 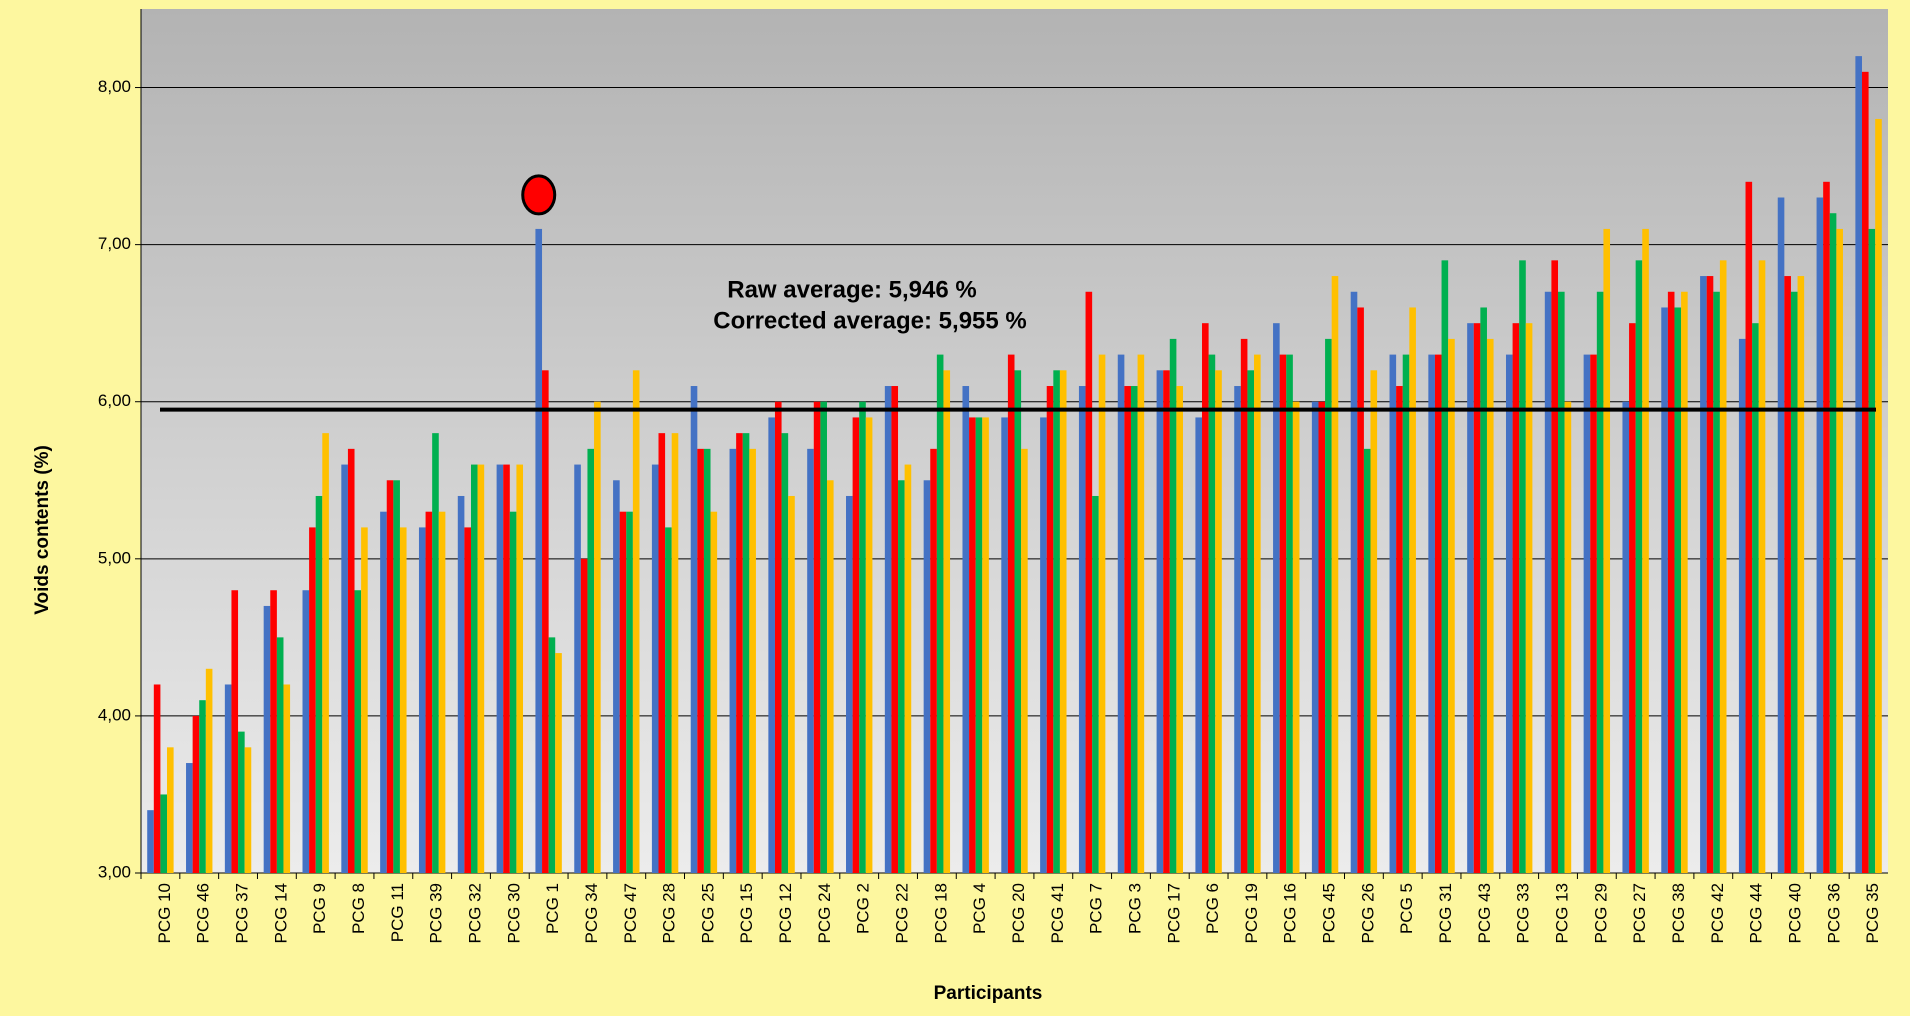 What do you see at coordinates (114, 871) in the screenshot?
I see `y-tick-label: 3,00` at bounding box center [114, 871].